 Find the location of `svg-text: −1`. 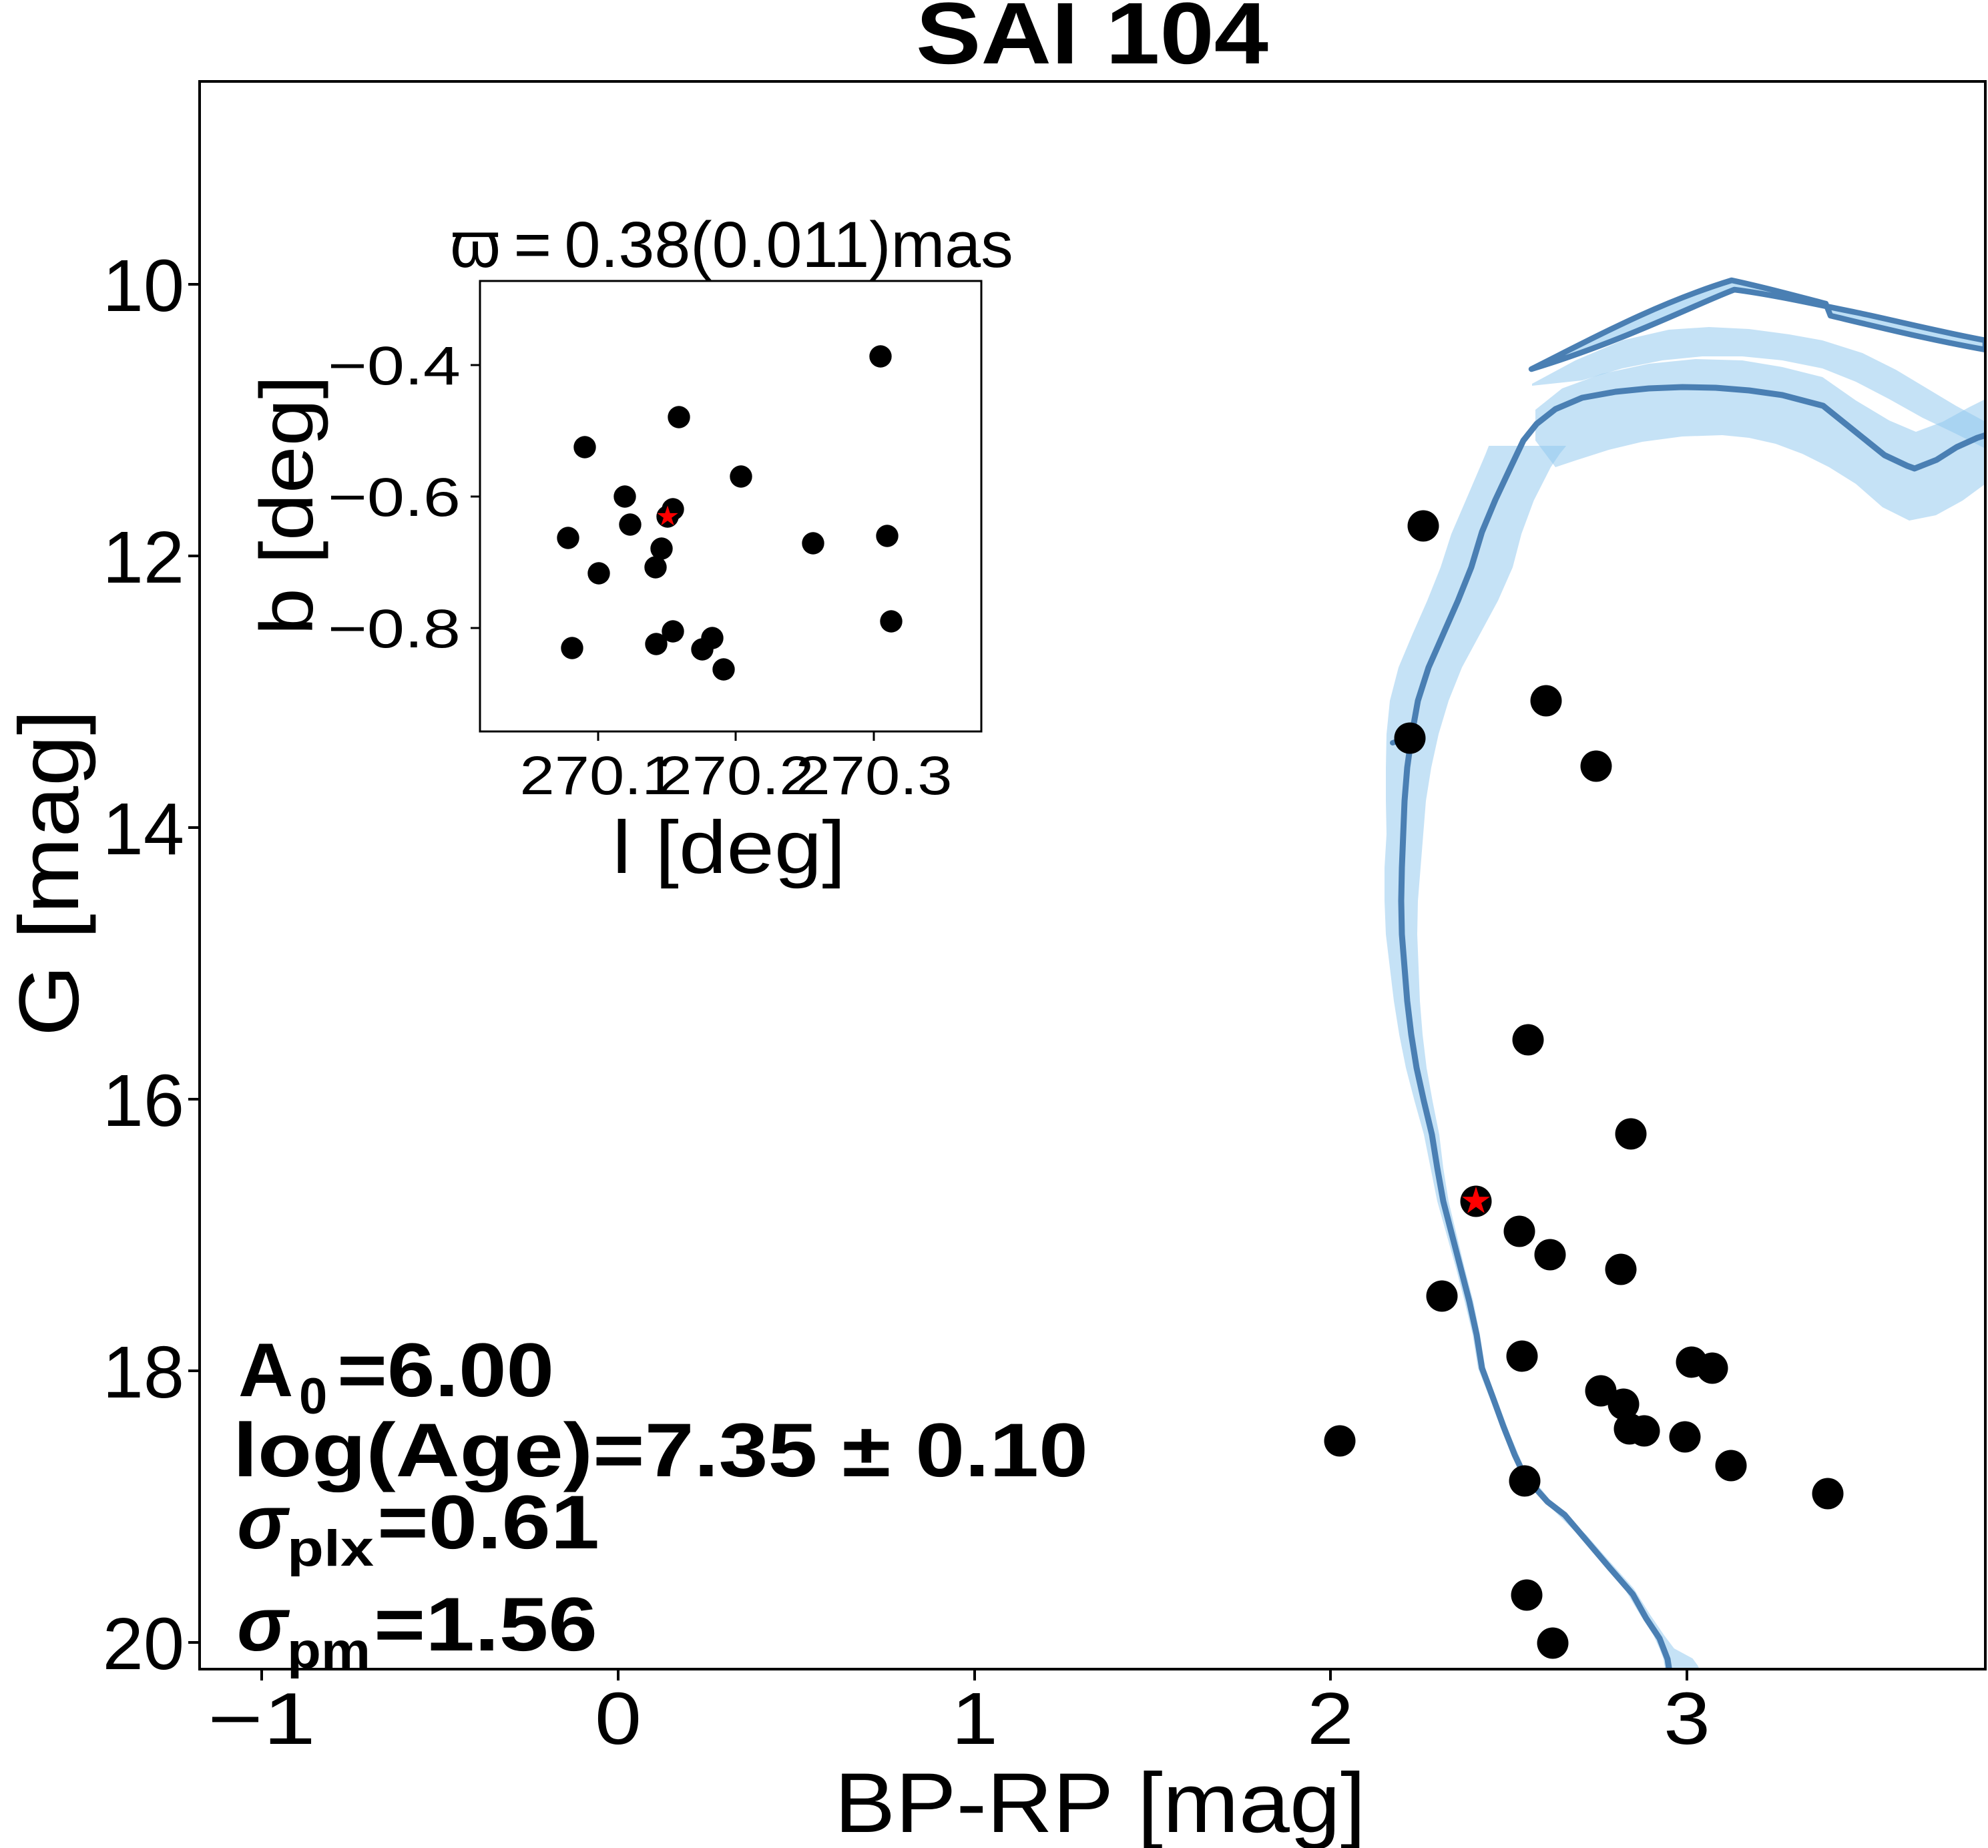

svg-text: −1 is located at coordinates (262, 1719).